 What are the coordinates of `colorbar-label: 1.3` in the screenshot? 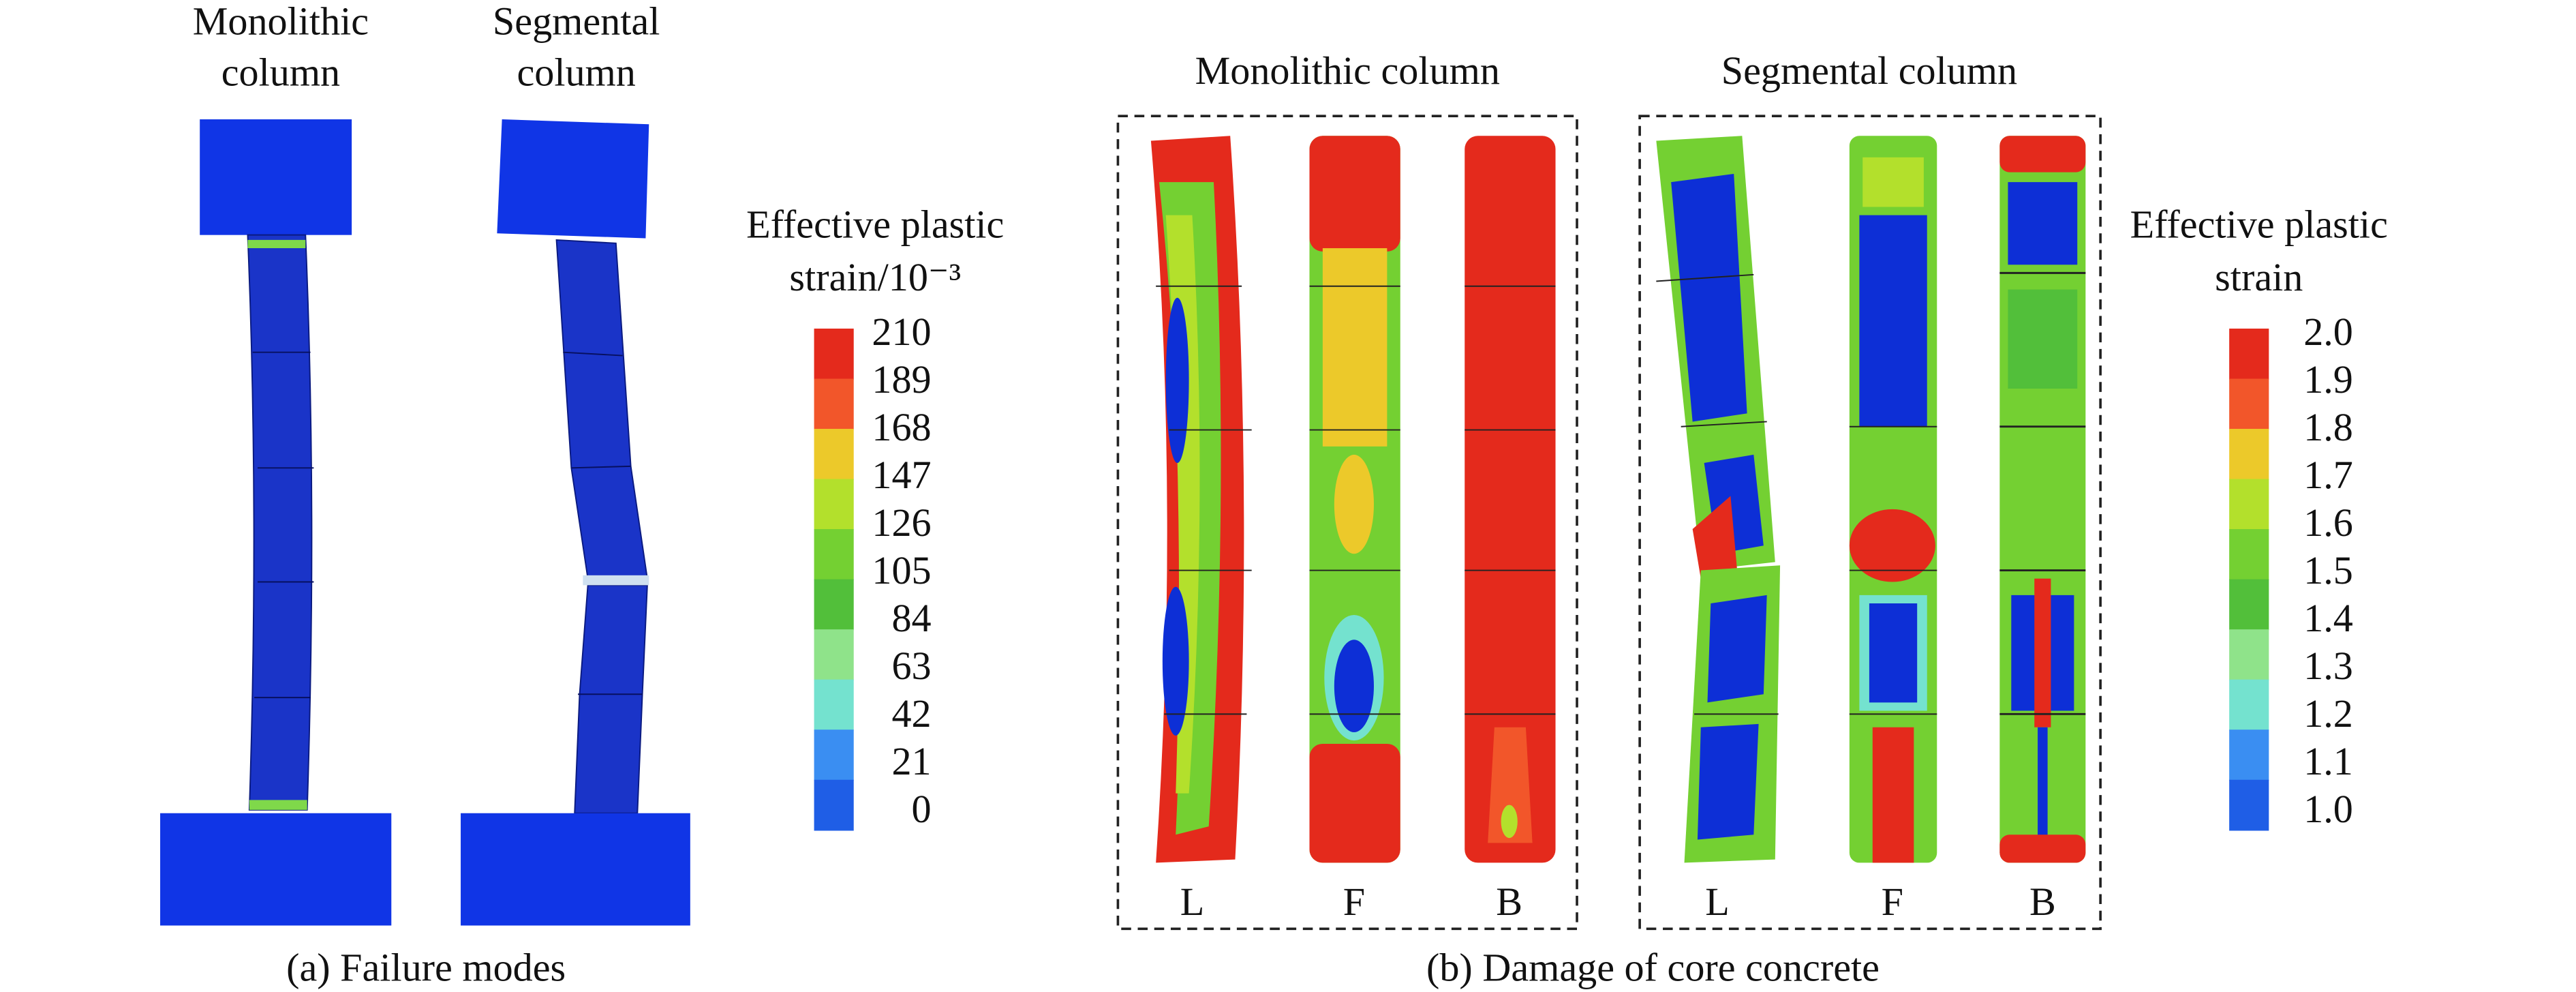 It's located at (2328, 666).